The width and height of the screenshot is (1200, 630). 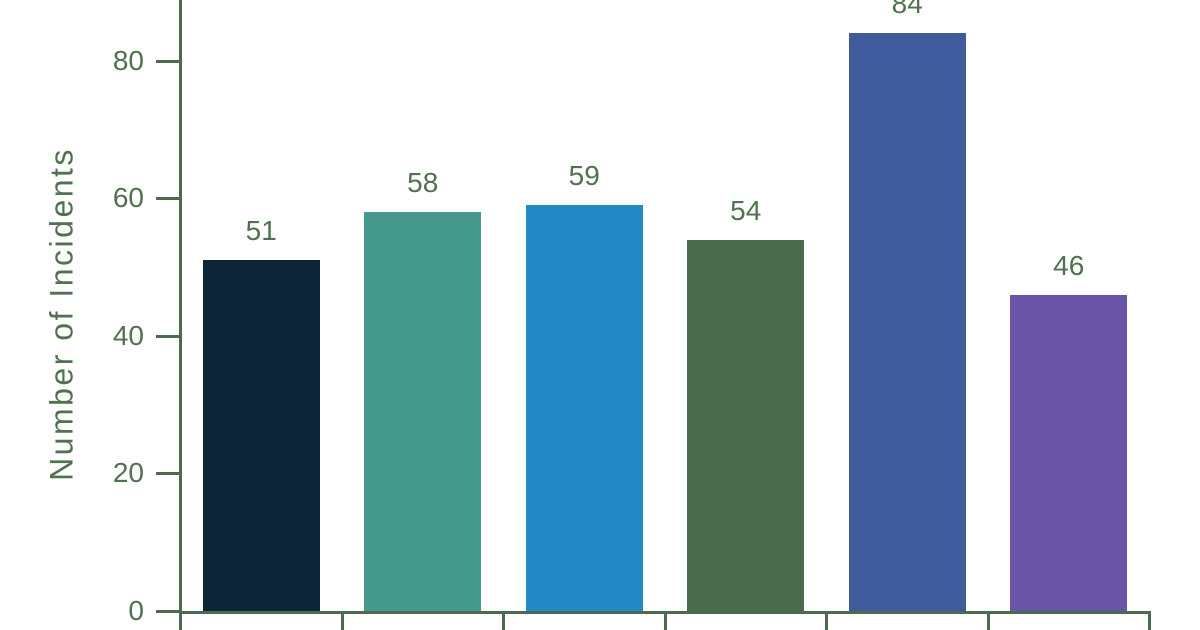 What do you see at coordinates (584, 176) in the screenshot?
I see `bar-value-label: 59` at bounding box center [584, 176].